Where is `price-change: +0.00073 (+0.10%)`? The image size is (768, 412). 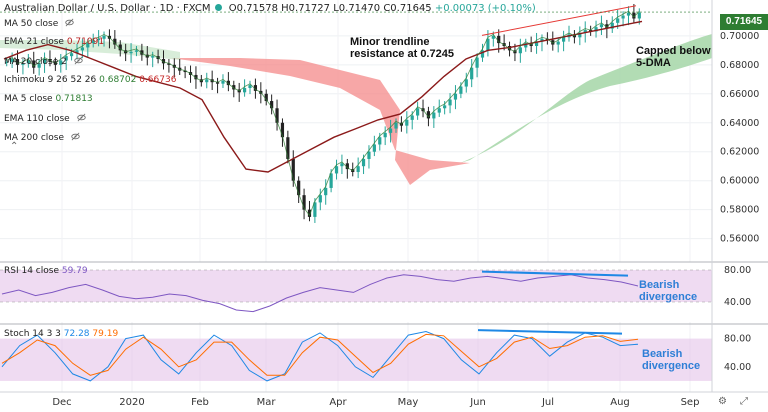
price-change: +0.00073 (+0.10%) is located at coordinates (485, 8).